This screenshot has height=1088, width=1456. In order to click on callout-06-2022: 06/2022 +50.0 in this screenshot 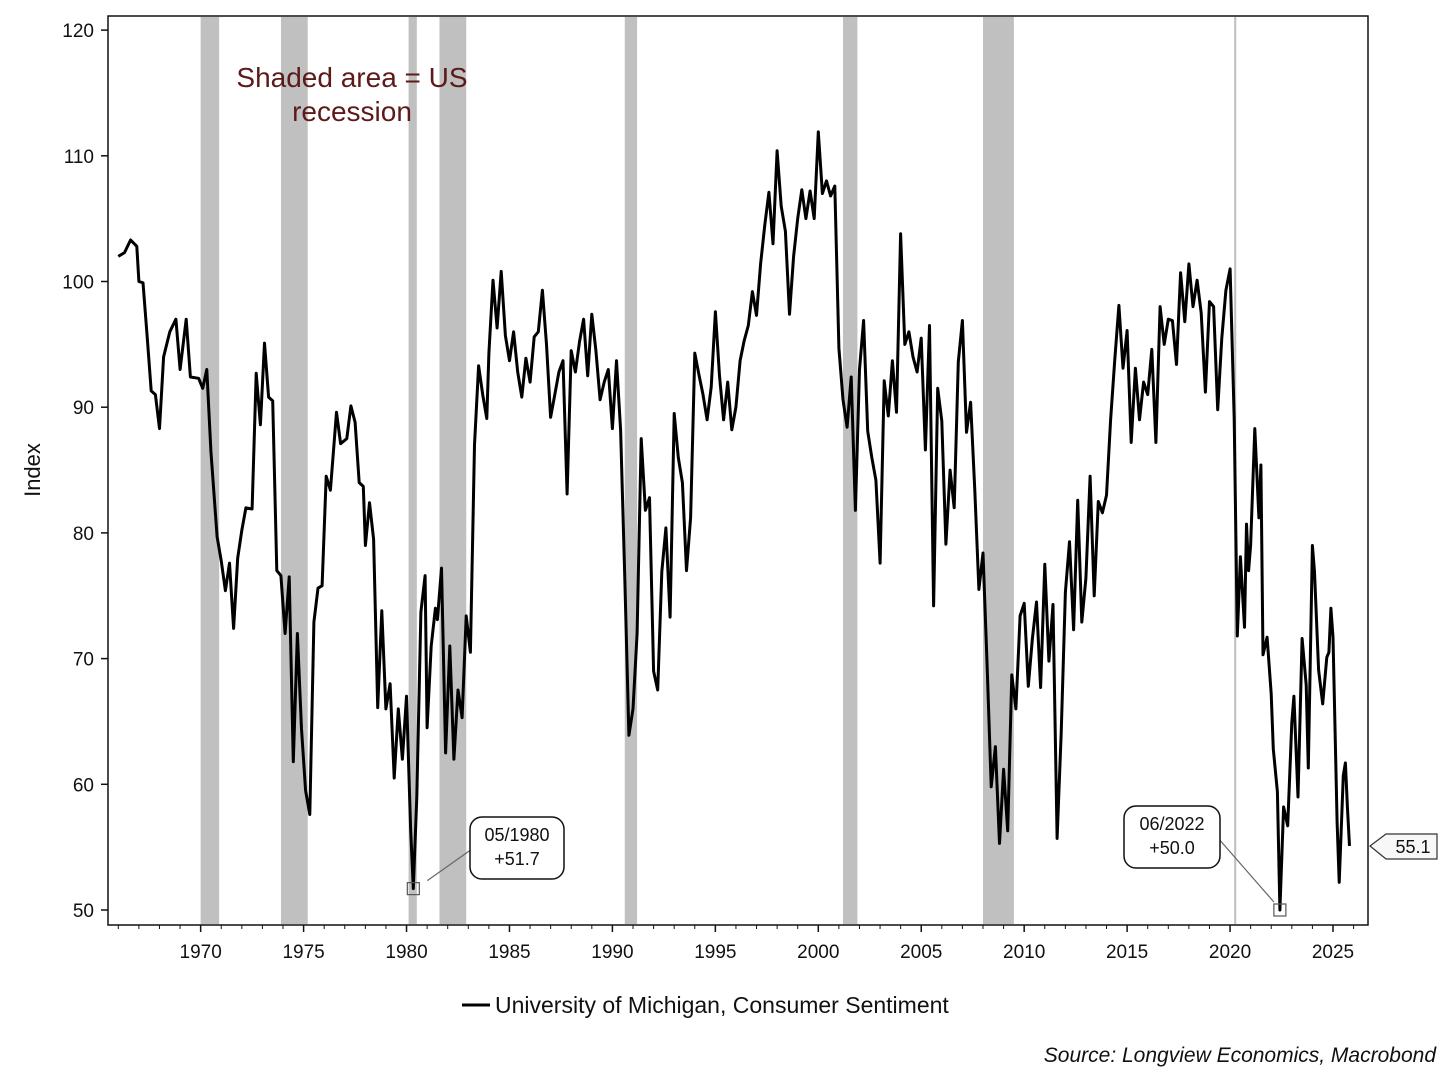, I will do `click(1205, 861)`.